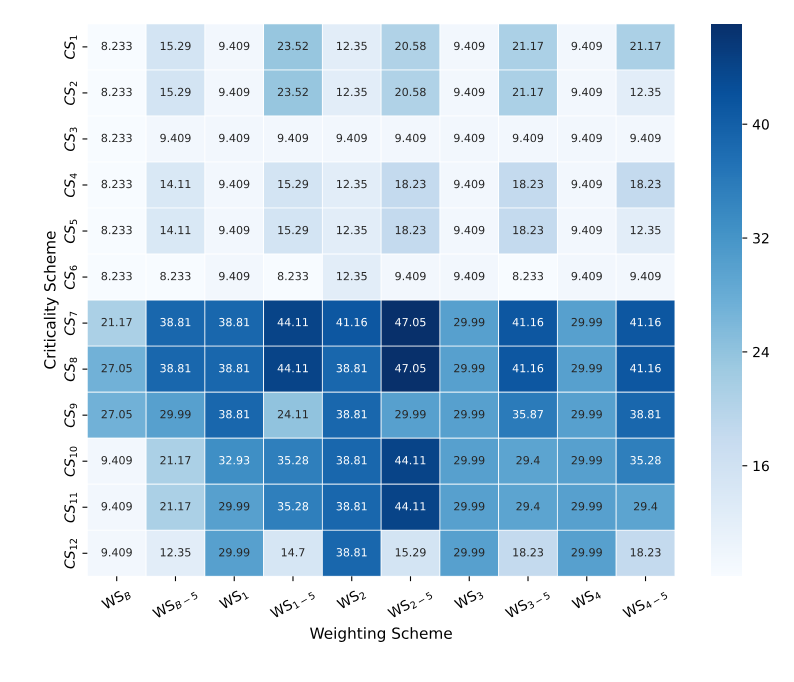  What do you see at coordinates (175, 603) in the screenshot?
I see `x-tick-label: WS$_{B−5}$` at bounding box center [175, 603].